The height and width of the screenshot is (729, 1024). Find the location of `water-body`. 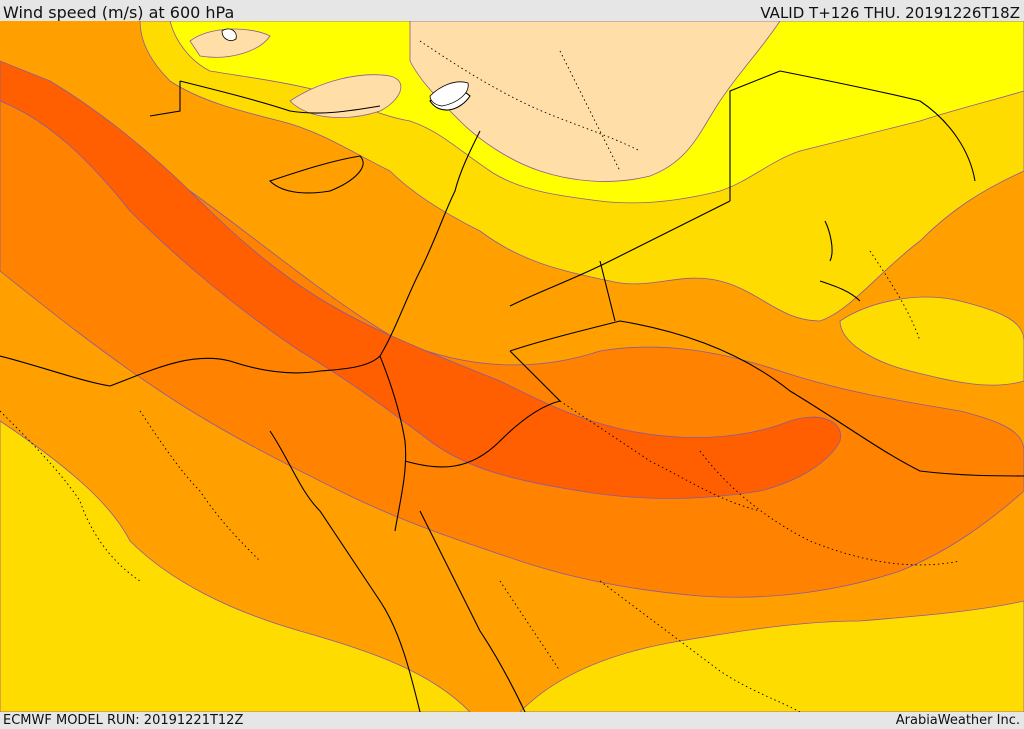

water-body is located at coordinates (449, 94).